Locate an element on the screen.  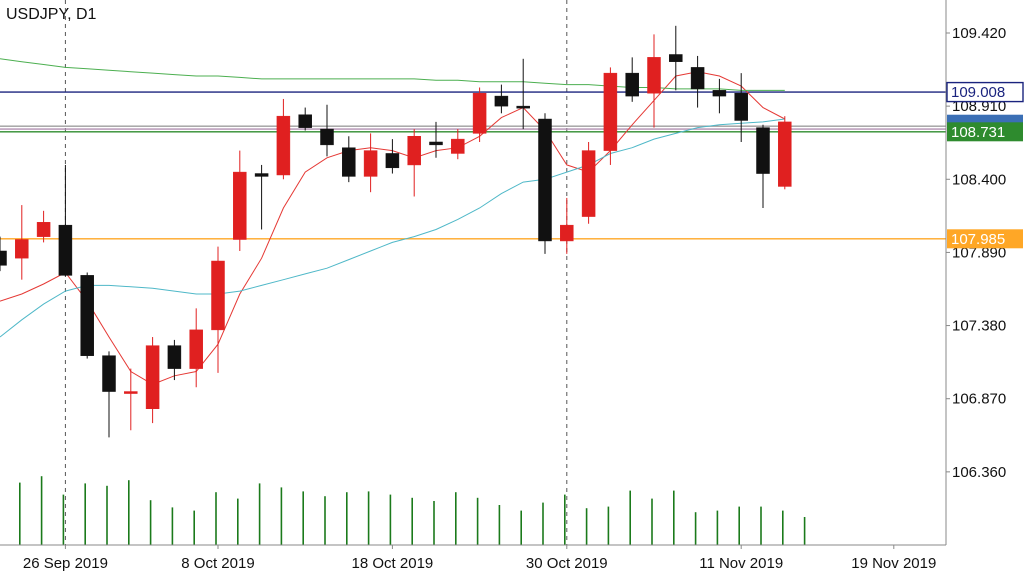
price-tick-label: 106.360 is located at coordinates (979, 472).